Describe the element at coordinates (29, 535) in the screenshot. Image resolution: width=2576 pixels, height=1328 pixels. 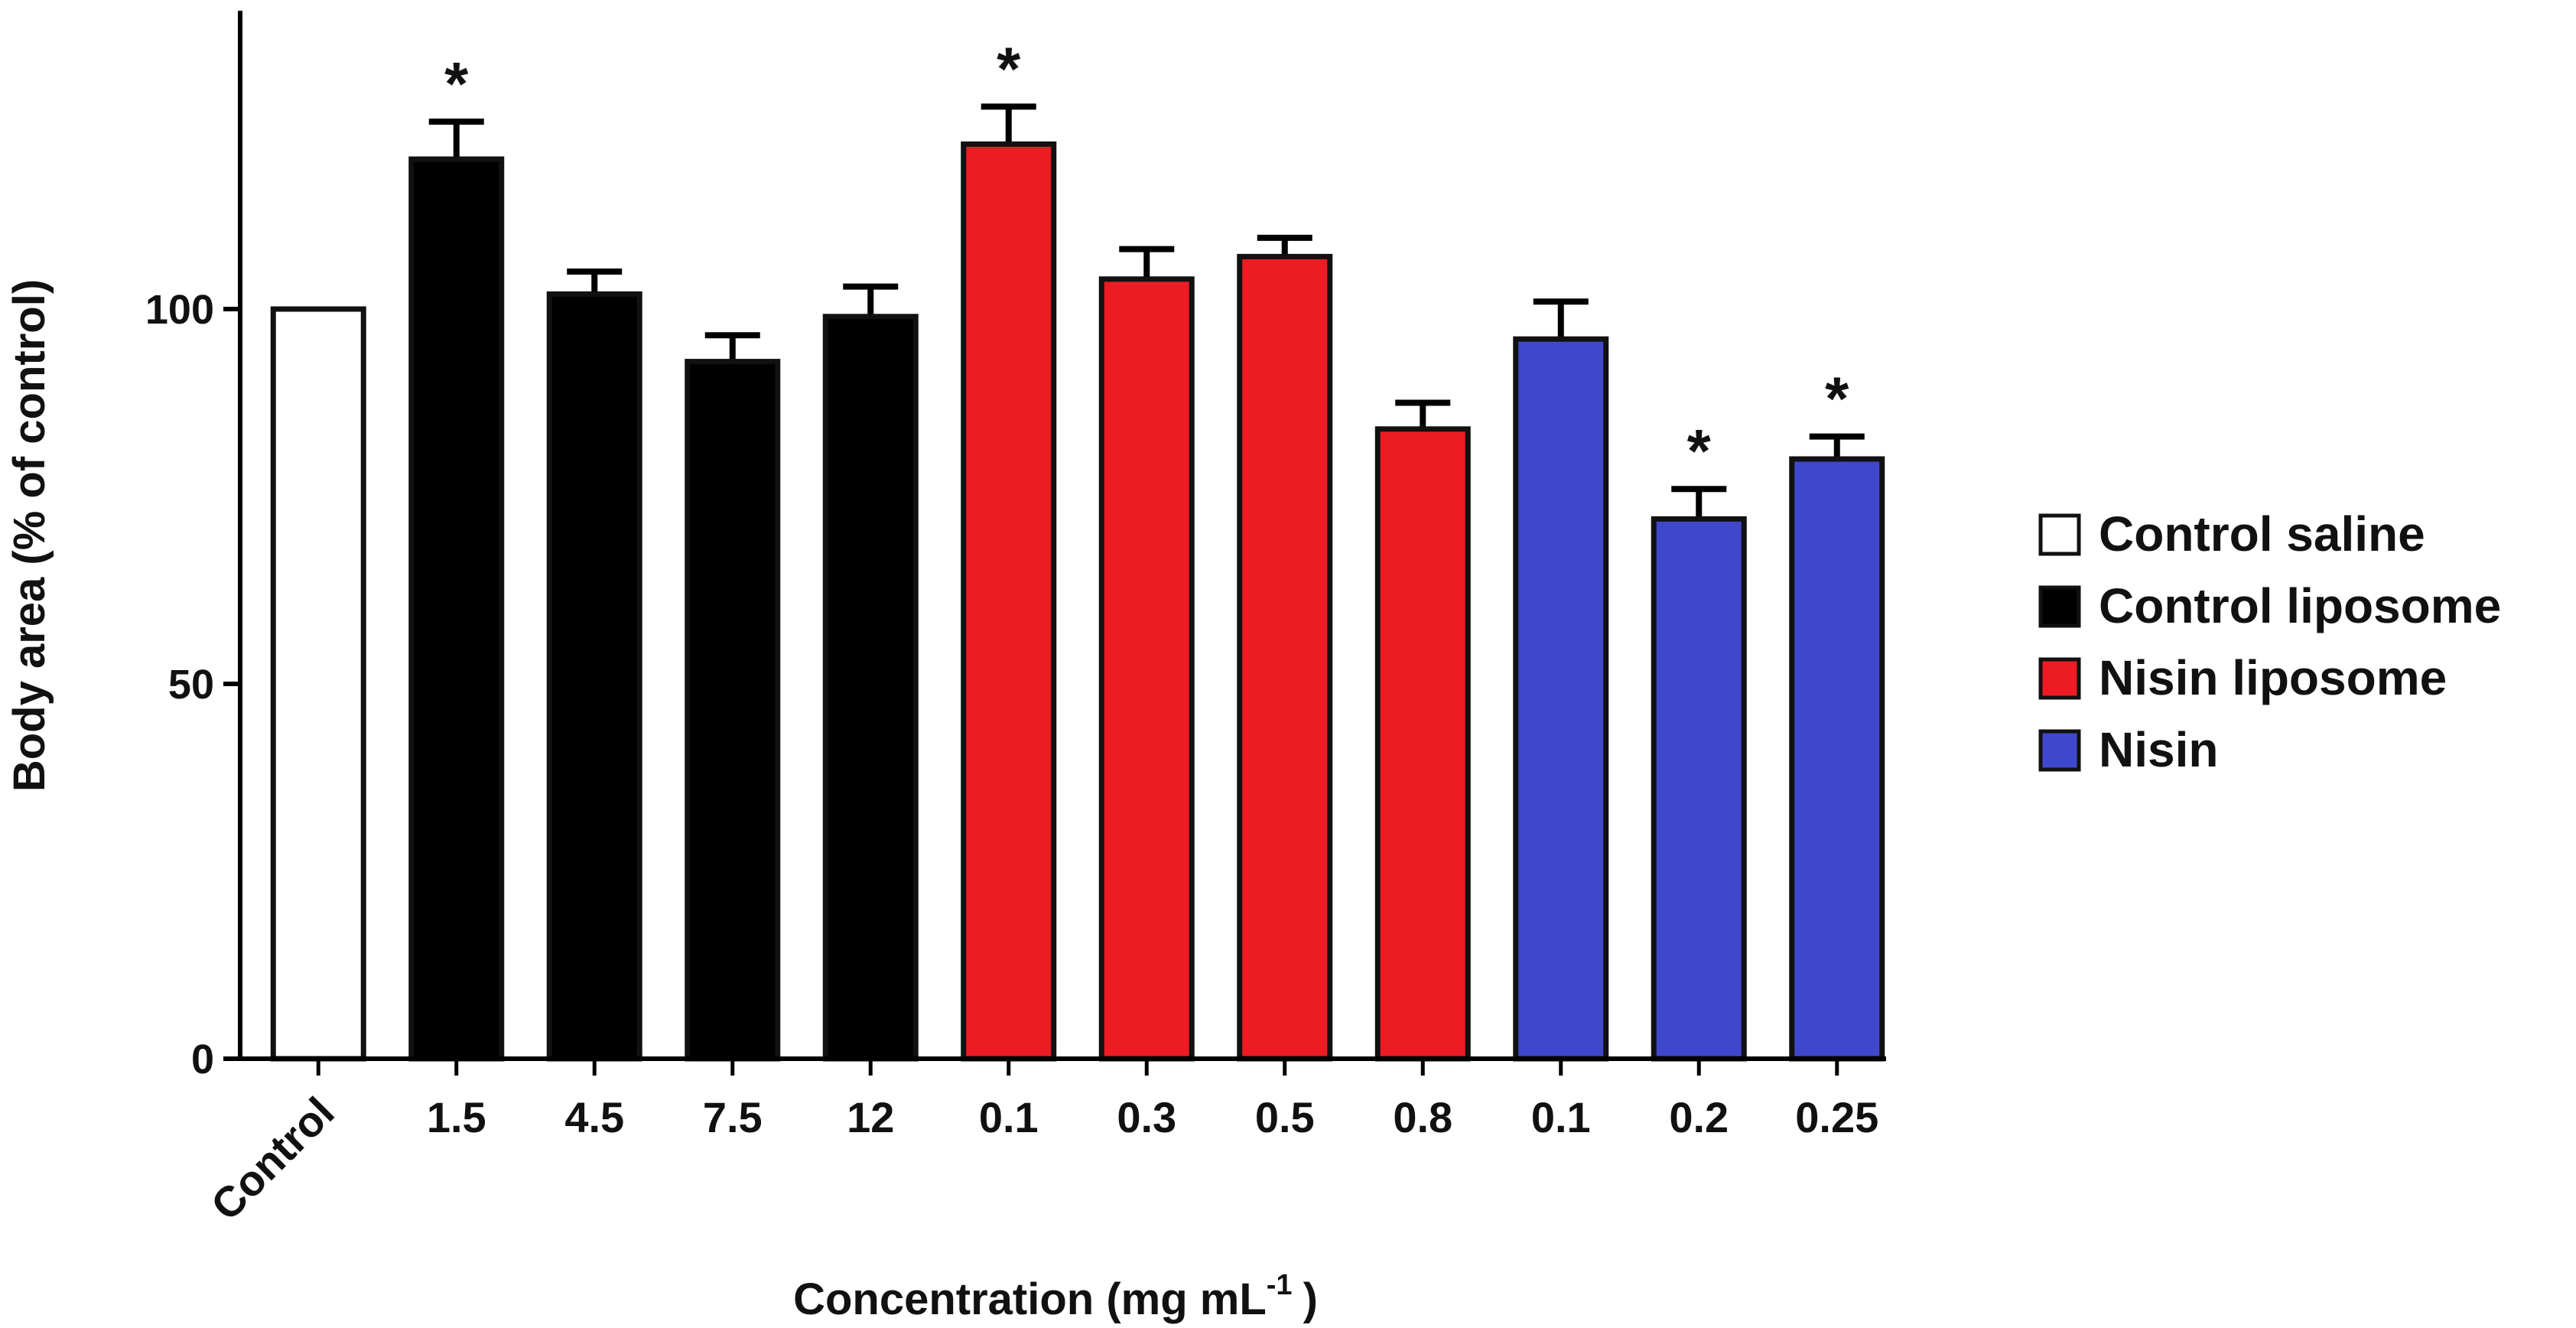
I see `y-axis-title: Body area (% of control)` at that location.